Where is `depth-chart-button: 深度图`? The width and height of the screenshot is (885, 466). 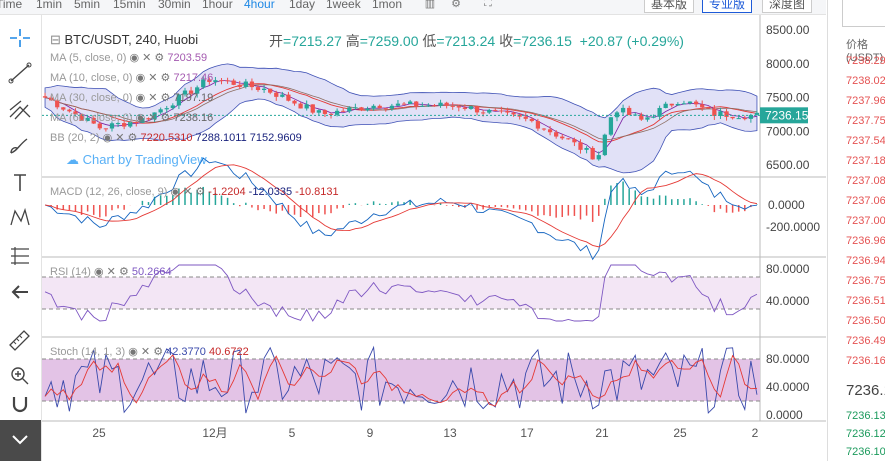 depth-chart-button: 深度图 is located at coordinates (787, 6).